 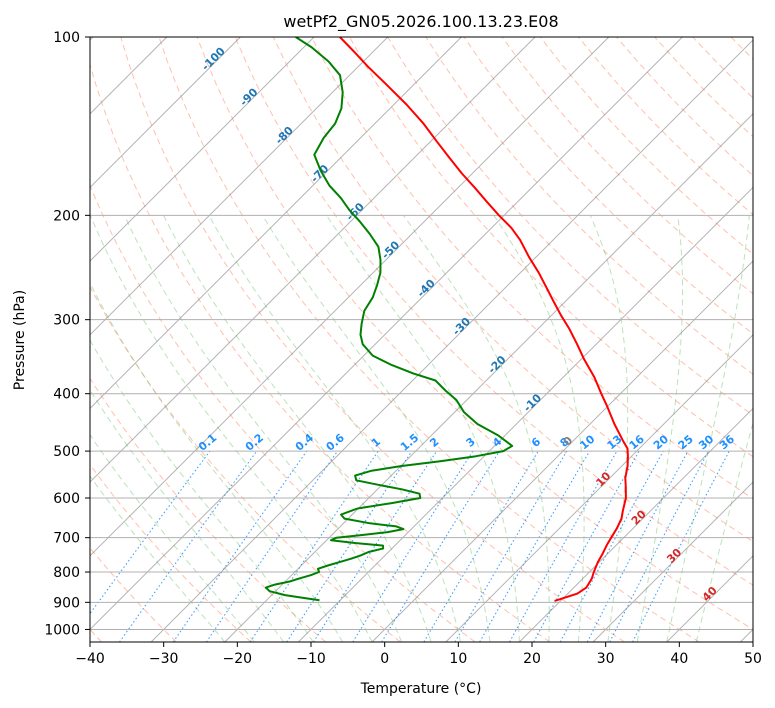 What do you see at coordinates (606, 659) in the screenshot?
I see `x-tick-label: 30` at bounding box center [606, 659].